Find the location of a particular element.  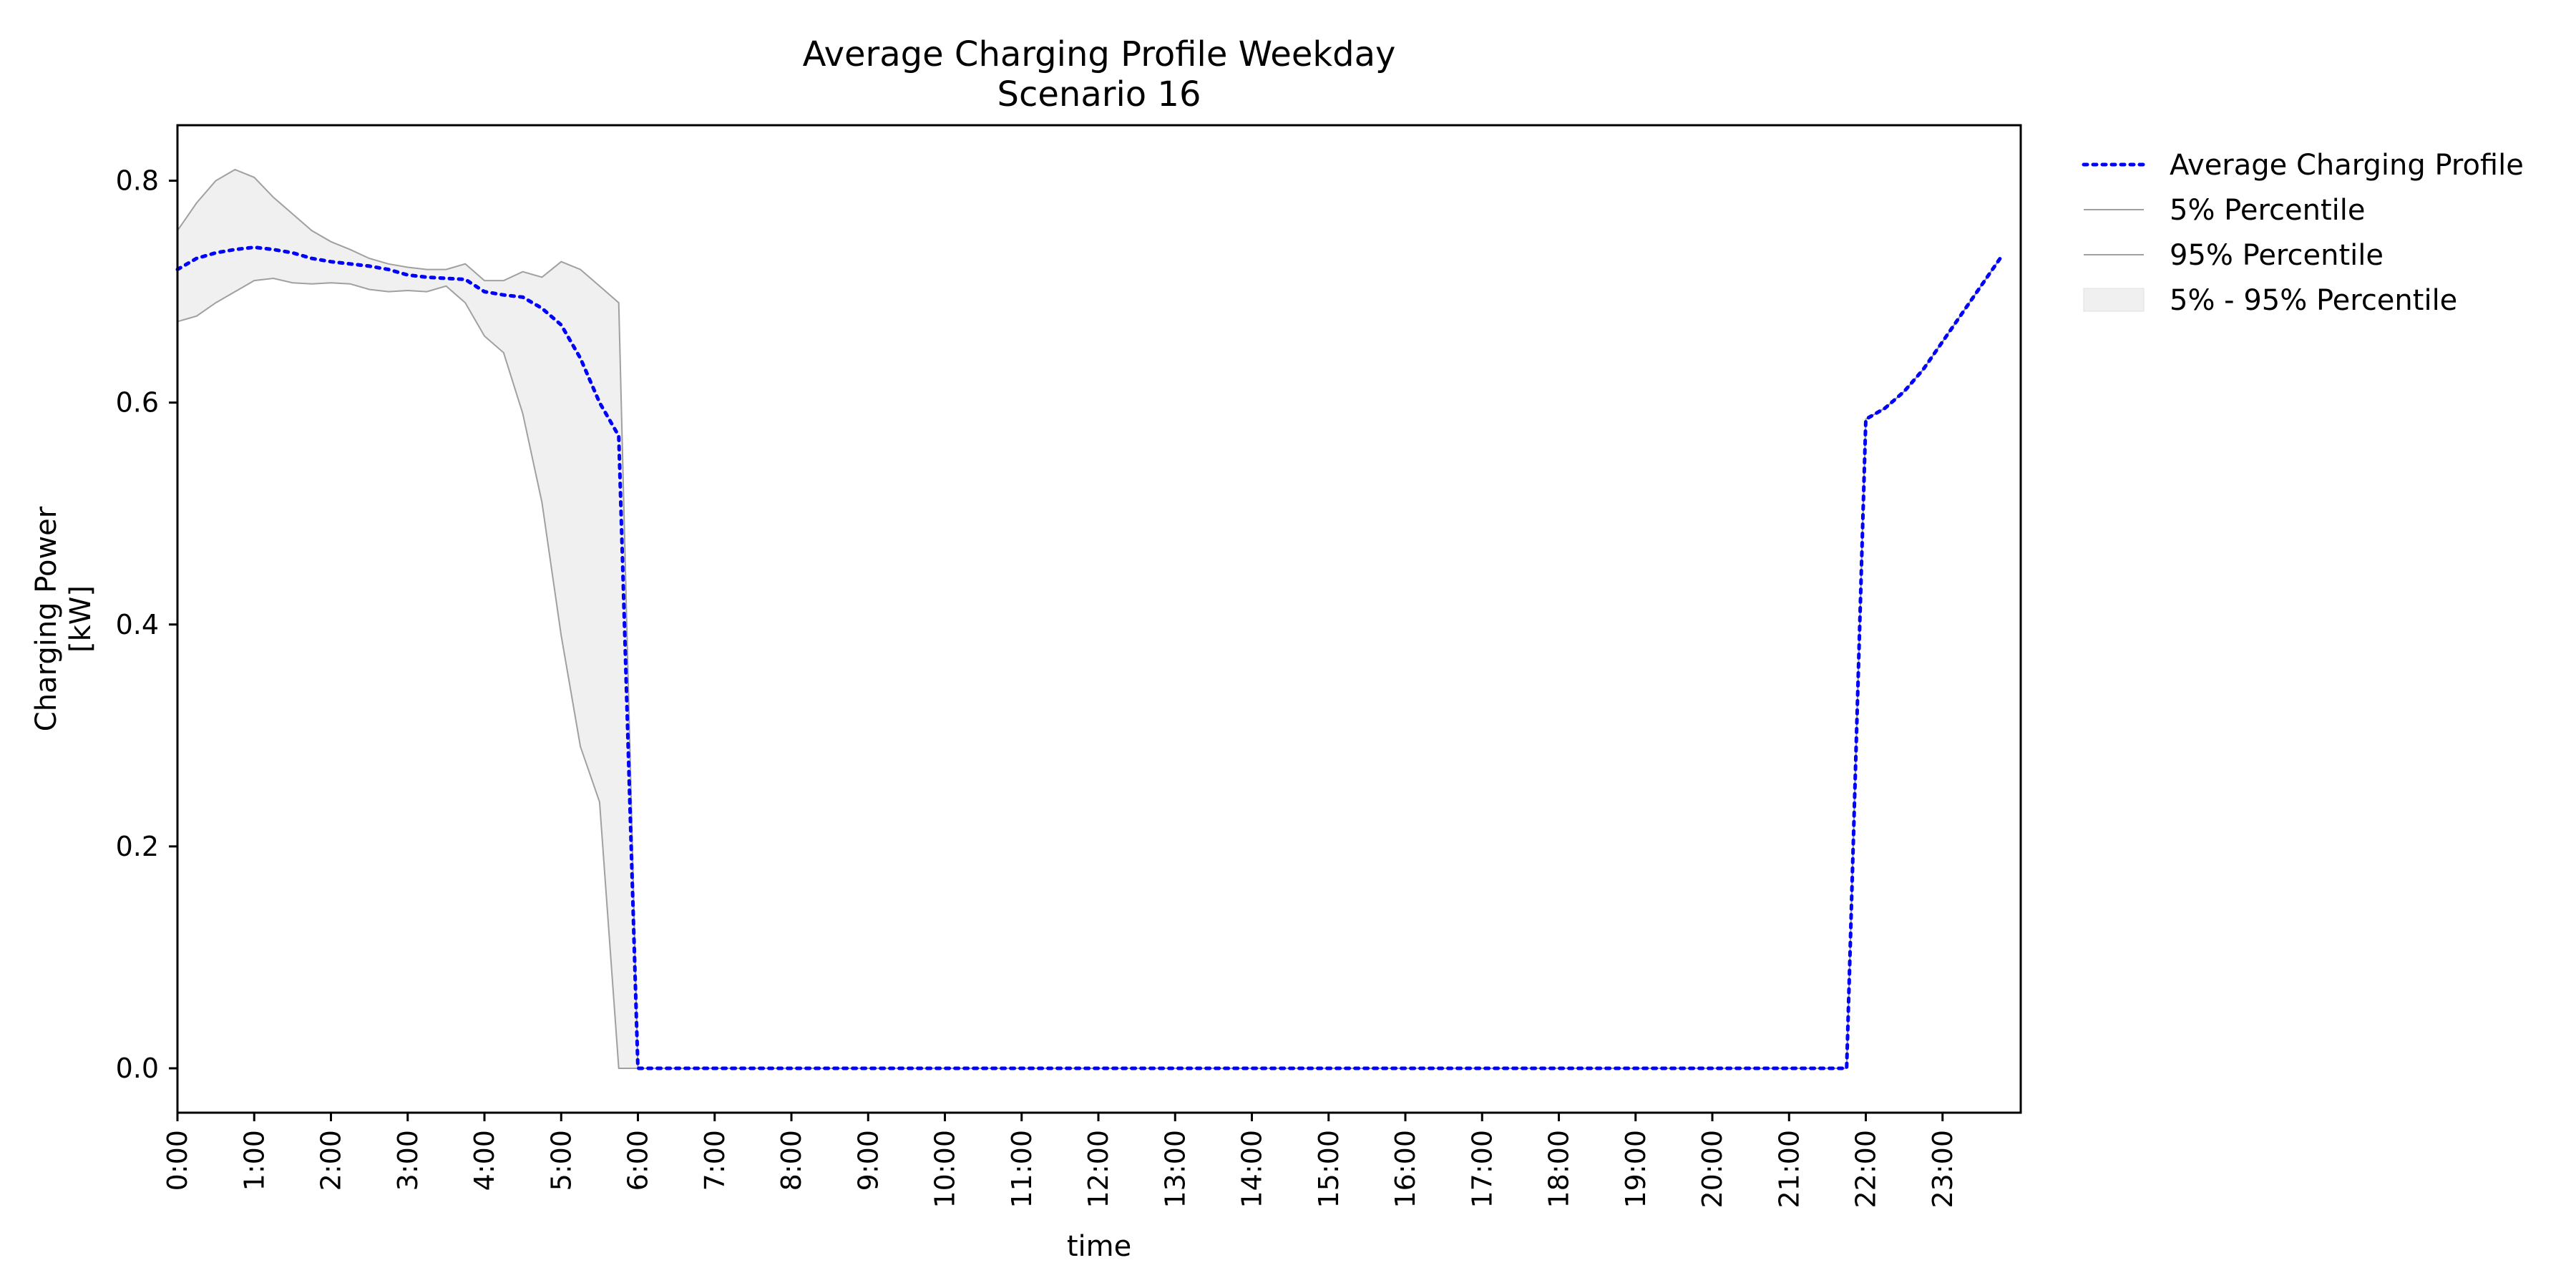

y-tick-label: 0.0 is located at coordinates (137, 1068).